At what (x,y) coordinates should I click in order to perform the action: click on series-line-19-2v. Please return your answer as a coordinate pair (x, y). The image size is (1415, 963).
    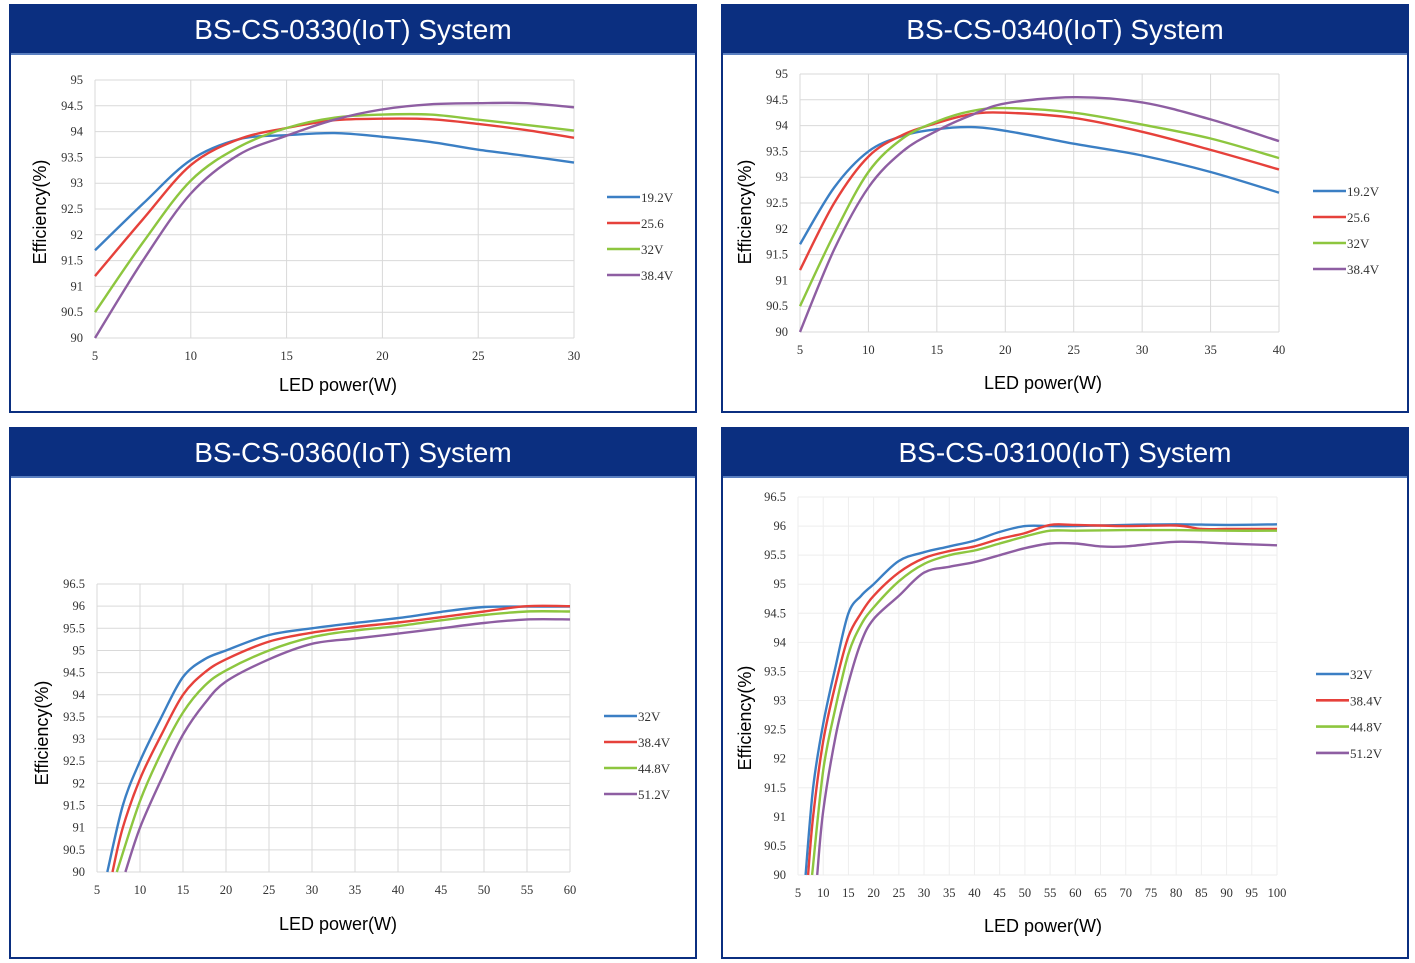
    Looking at the image, I should click on (1039, 185).